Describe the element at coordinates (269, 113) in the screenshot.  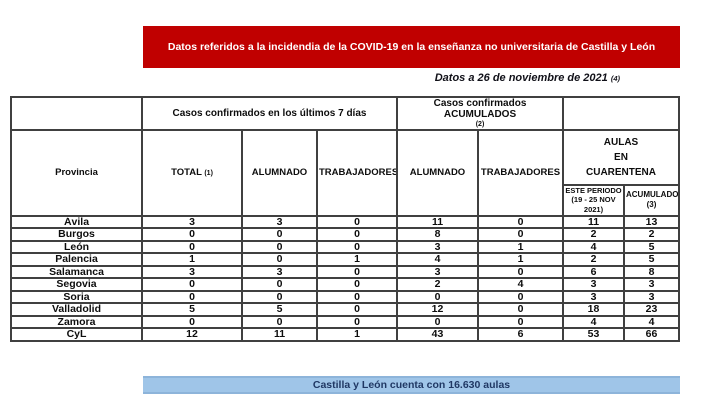
I see `group-header-last7: Casos confirmados en los últimos 7 días` at that location.